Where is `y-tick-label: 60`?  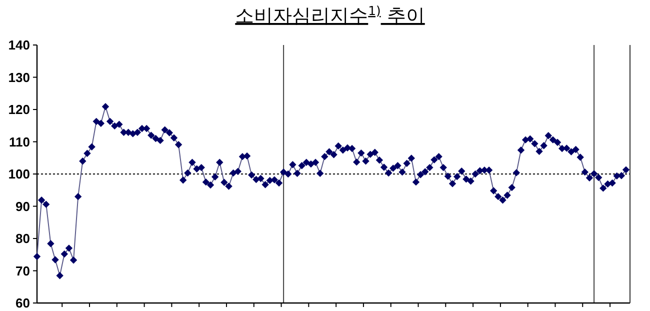
y-tick-label: 60 is located at coordinates (23, 303).